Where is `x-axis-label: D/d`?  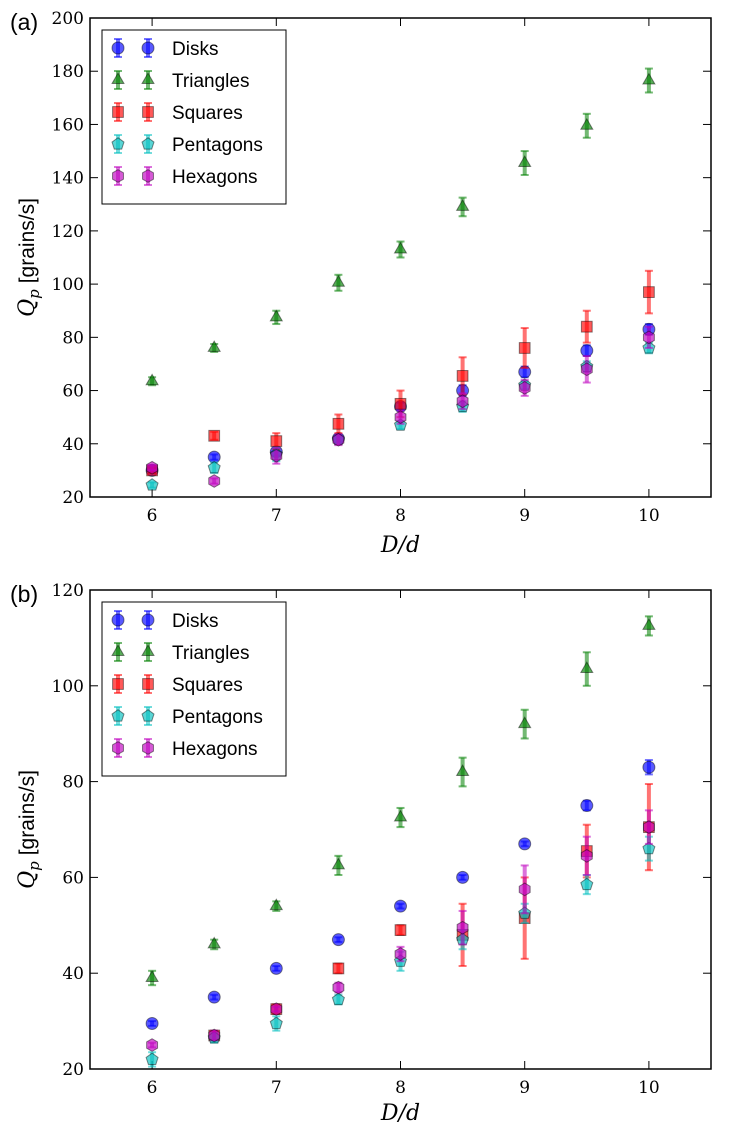
x-axis-label: D/d is located at coordinates (400, 1113).